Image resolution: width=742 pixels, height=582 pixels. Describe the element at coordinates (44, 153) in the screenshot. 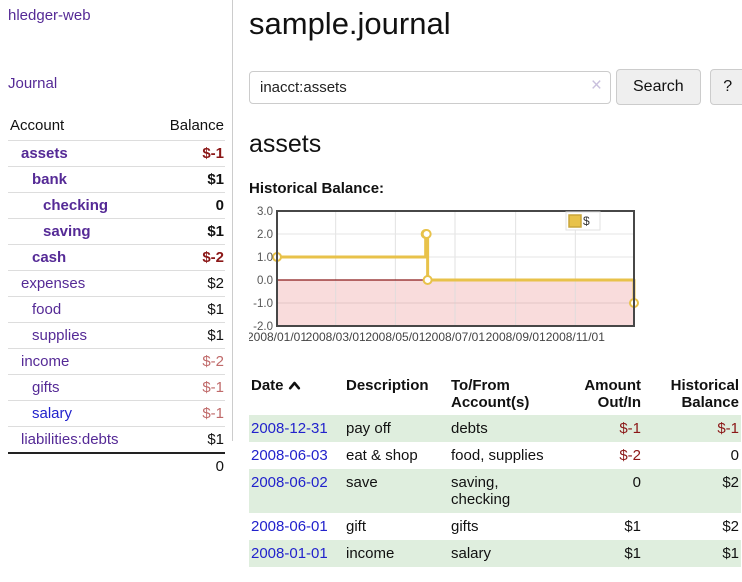

I see `account-link: assets` at that location.